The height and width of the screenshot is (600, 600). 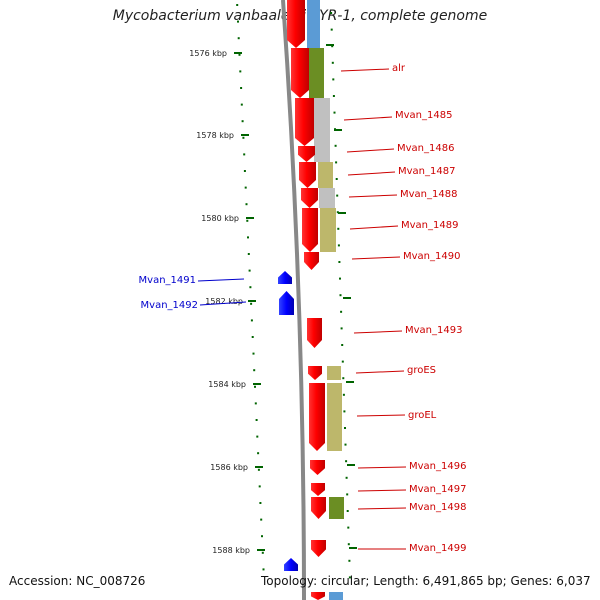 I want to click on kbp-label: 1582 kbp, so click(x=224, y=301).